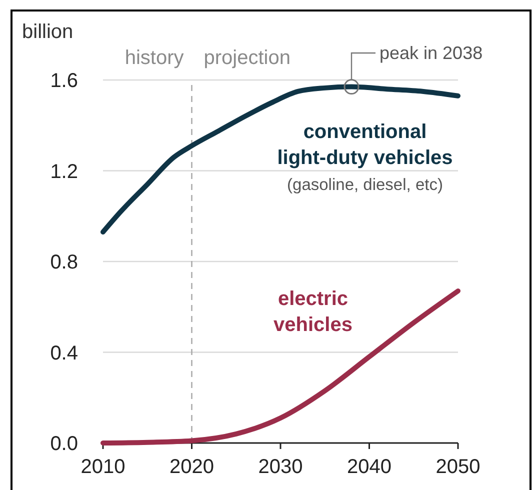 The height and width of the screenshot is (490, 532). What do you see at coordinates (154, 58) in the screenshot?
I see `text: history` at bounding box center [154, 58].